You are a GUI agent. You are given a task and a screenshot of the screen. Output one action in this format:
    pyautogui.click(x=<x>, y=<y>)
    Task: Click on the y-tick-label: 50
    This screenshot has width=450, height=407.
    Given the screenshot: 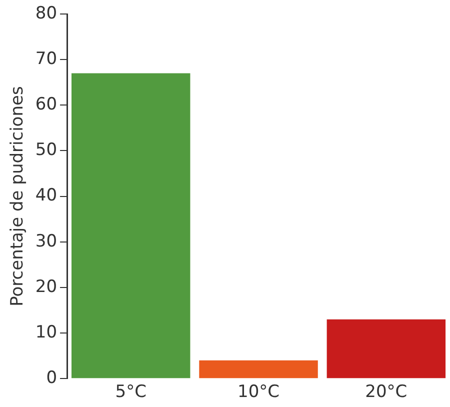 What is the action you would take?
    pyautogui.click(x=46, y=150)
    